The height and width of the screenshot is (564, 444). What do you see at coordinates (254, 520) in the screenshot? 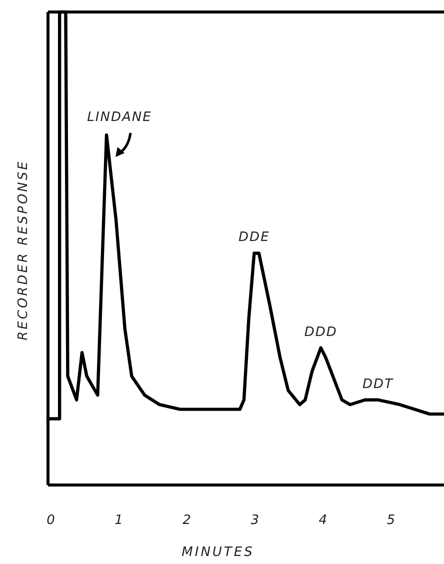
I see `x-tick-label: 3` at bounding box center [254, 520].